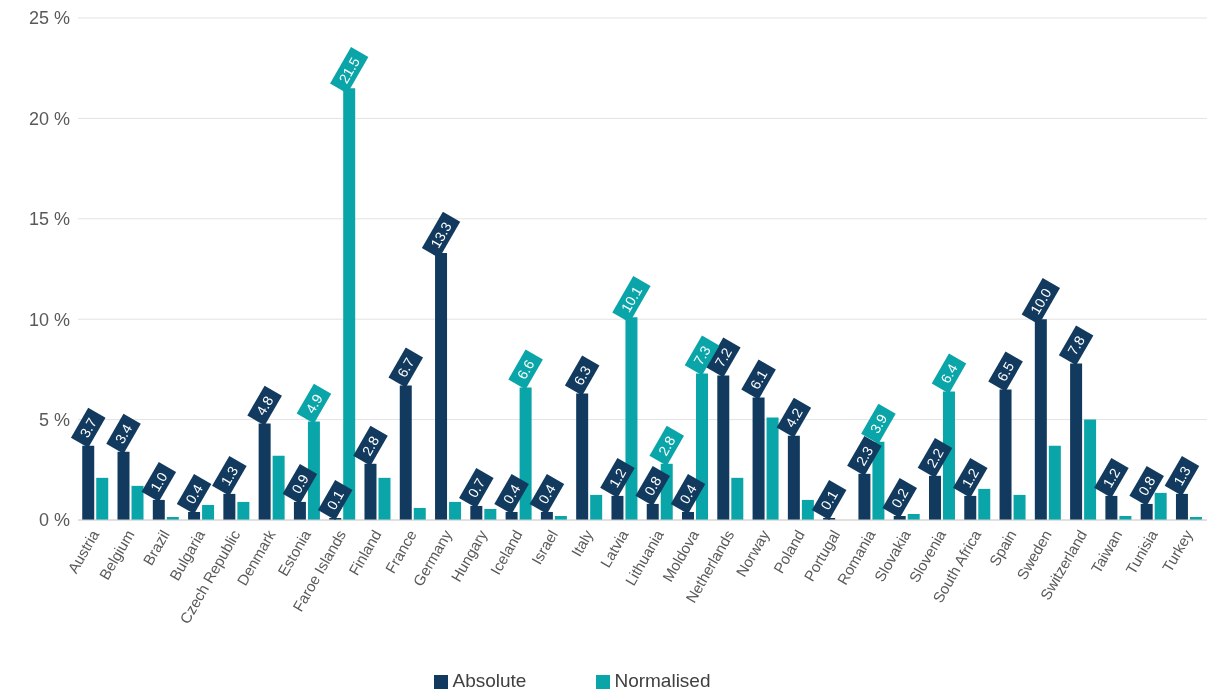 Image resolution: width=1220 pixels, height=700 pixels. What do you see at coordinates (49, 219) in the screenshot?
I see `y-tick-label: 15 %` at bounding box center [49, 219].